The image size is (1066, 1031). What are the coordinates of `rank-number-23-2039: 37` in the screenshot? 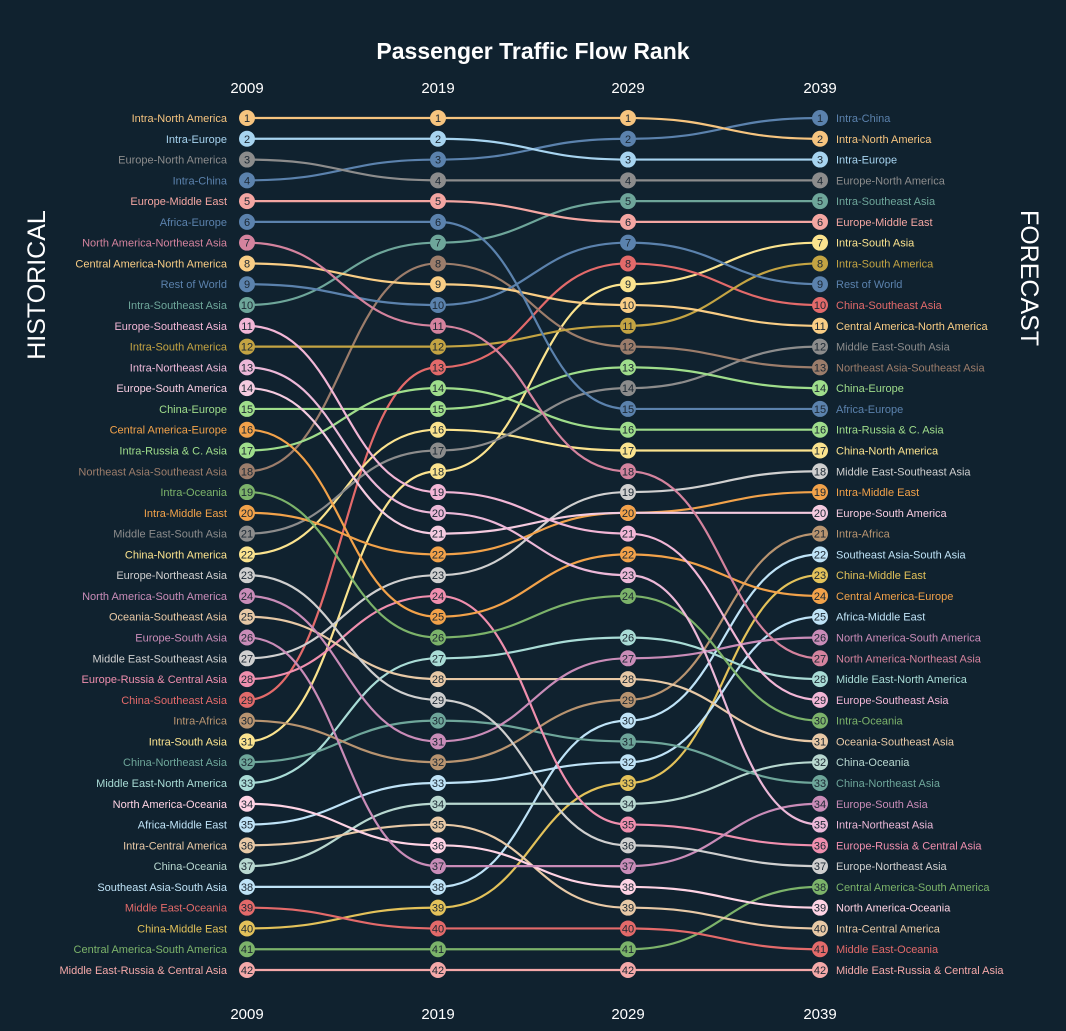 It's located at (820, 867).